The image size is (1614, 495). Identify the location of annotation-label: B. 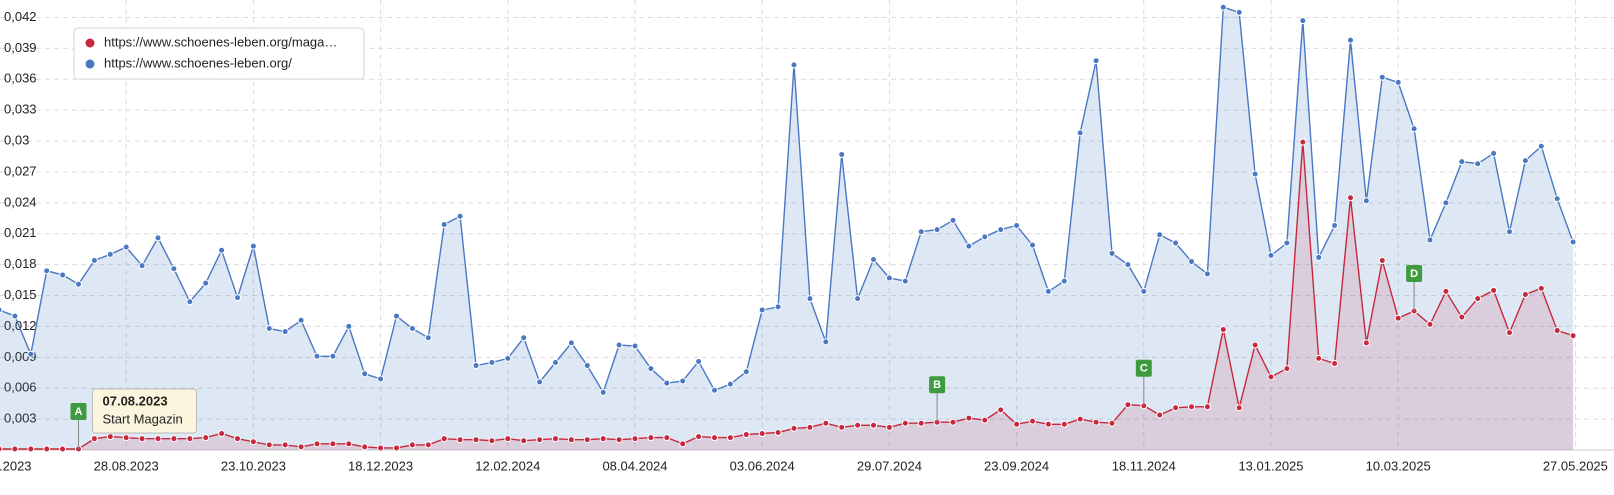
(937, 385).